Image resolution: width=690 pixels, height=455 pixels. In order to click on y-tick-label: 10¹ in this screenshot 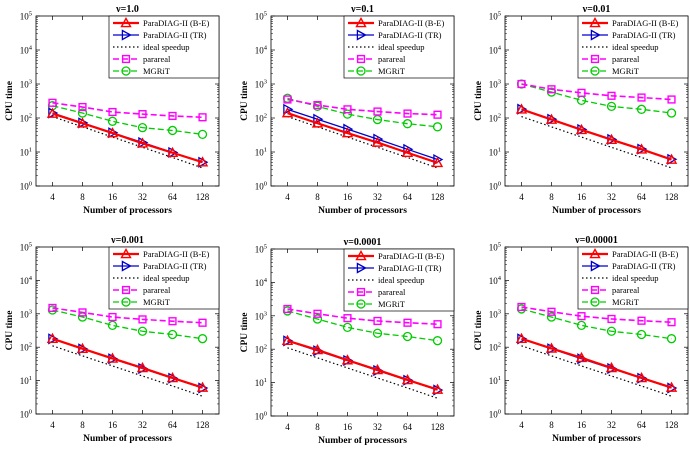, I will do `click(261, 382)`.